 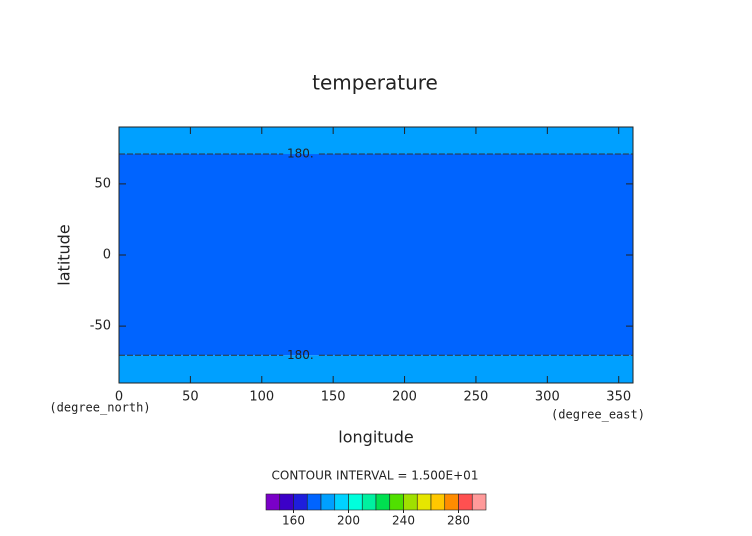 What do you see at coordinates (375, 437) in the screenshot?
I see `x-axis-label: longitude` at bounding box center [375, 437].